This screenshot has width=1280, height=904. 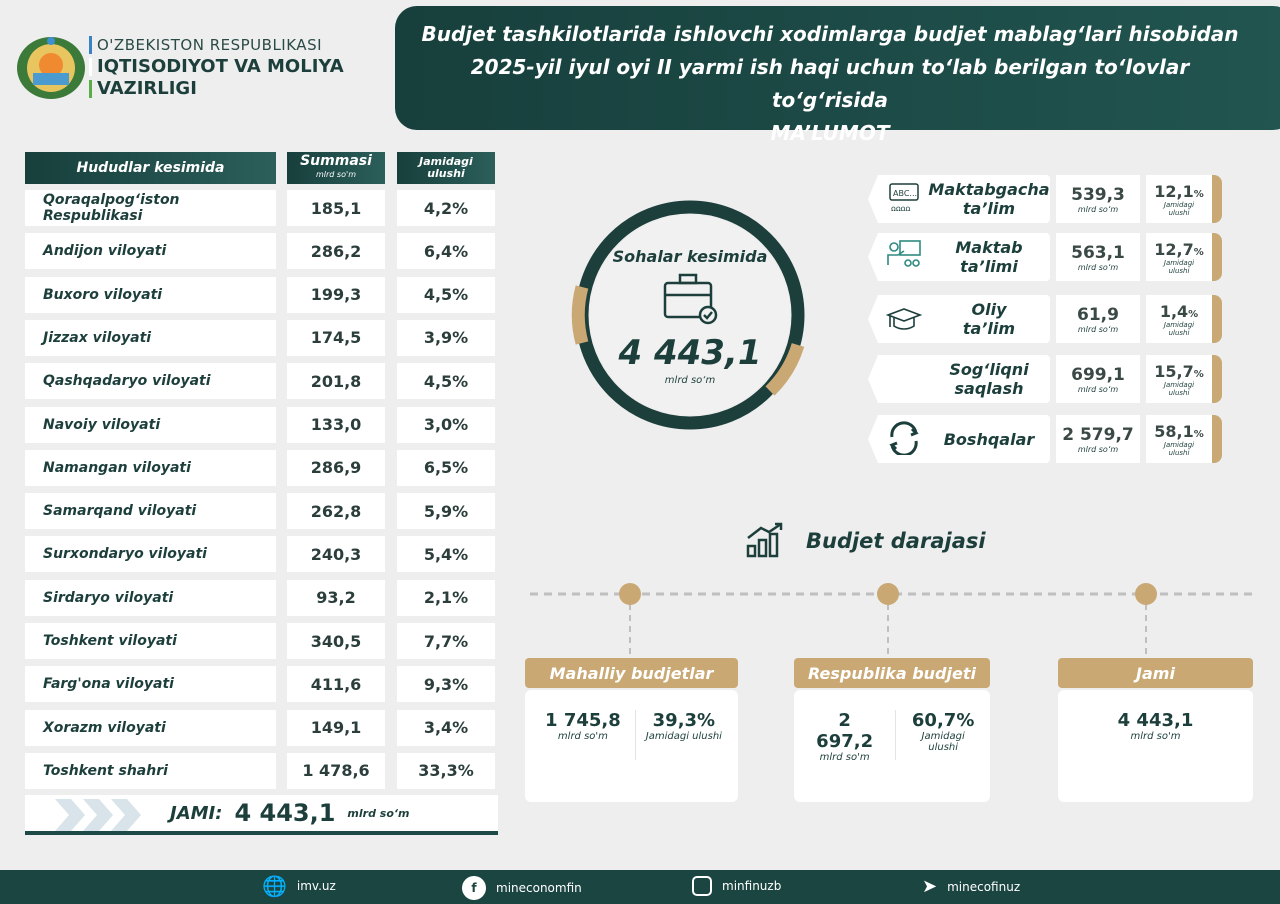 I want to click on region-share-cell: 6,4%, so click(x=446, y=251).